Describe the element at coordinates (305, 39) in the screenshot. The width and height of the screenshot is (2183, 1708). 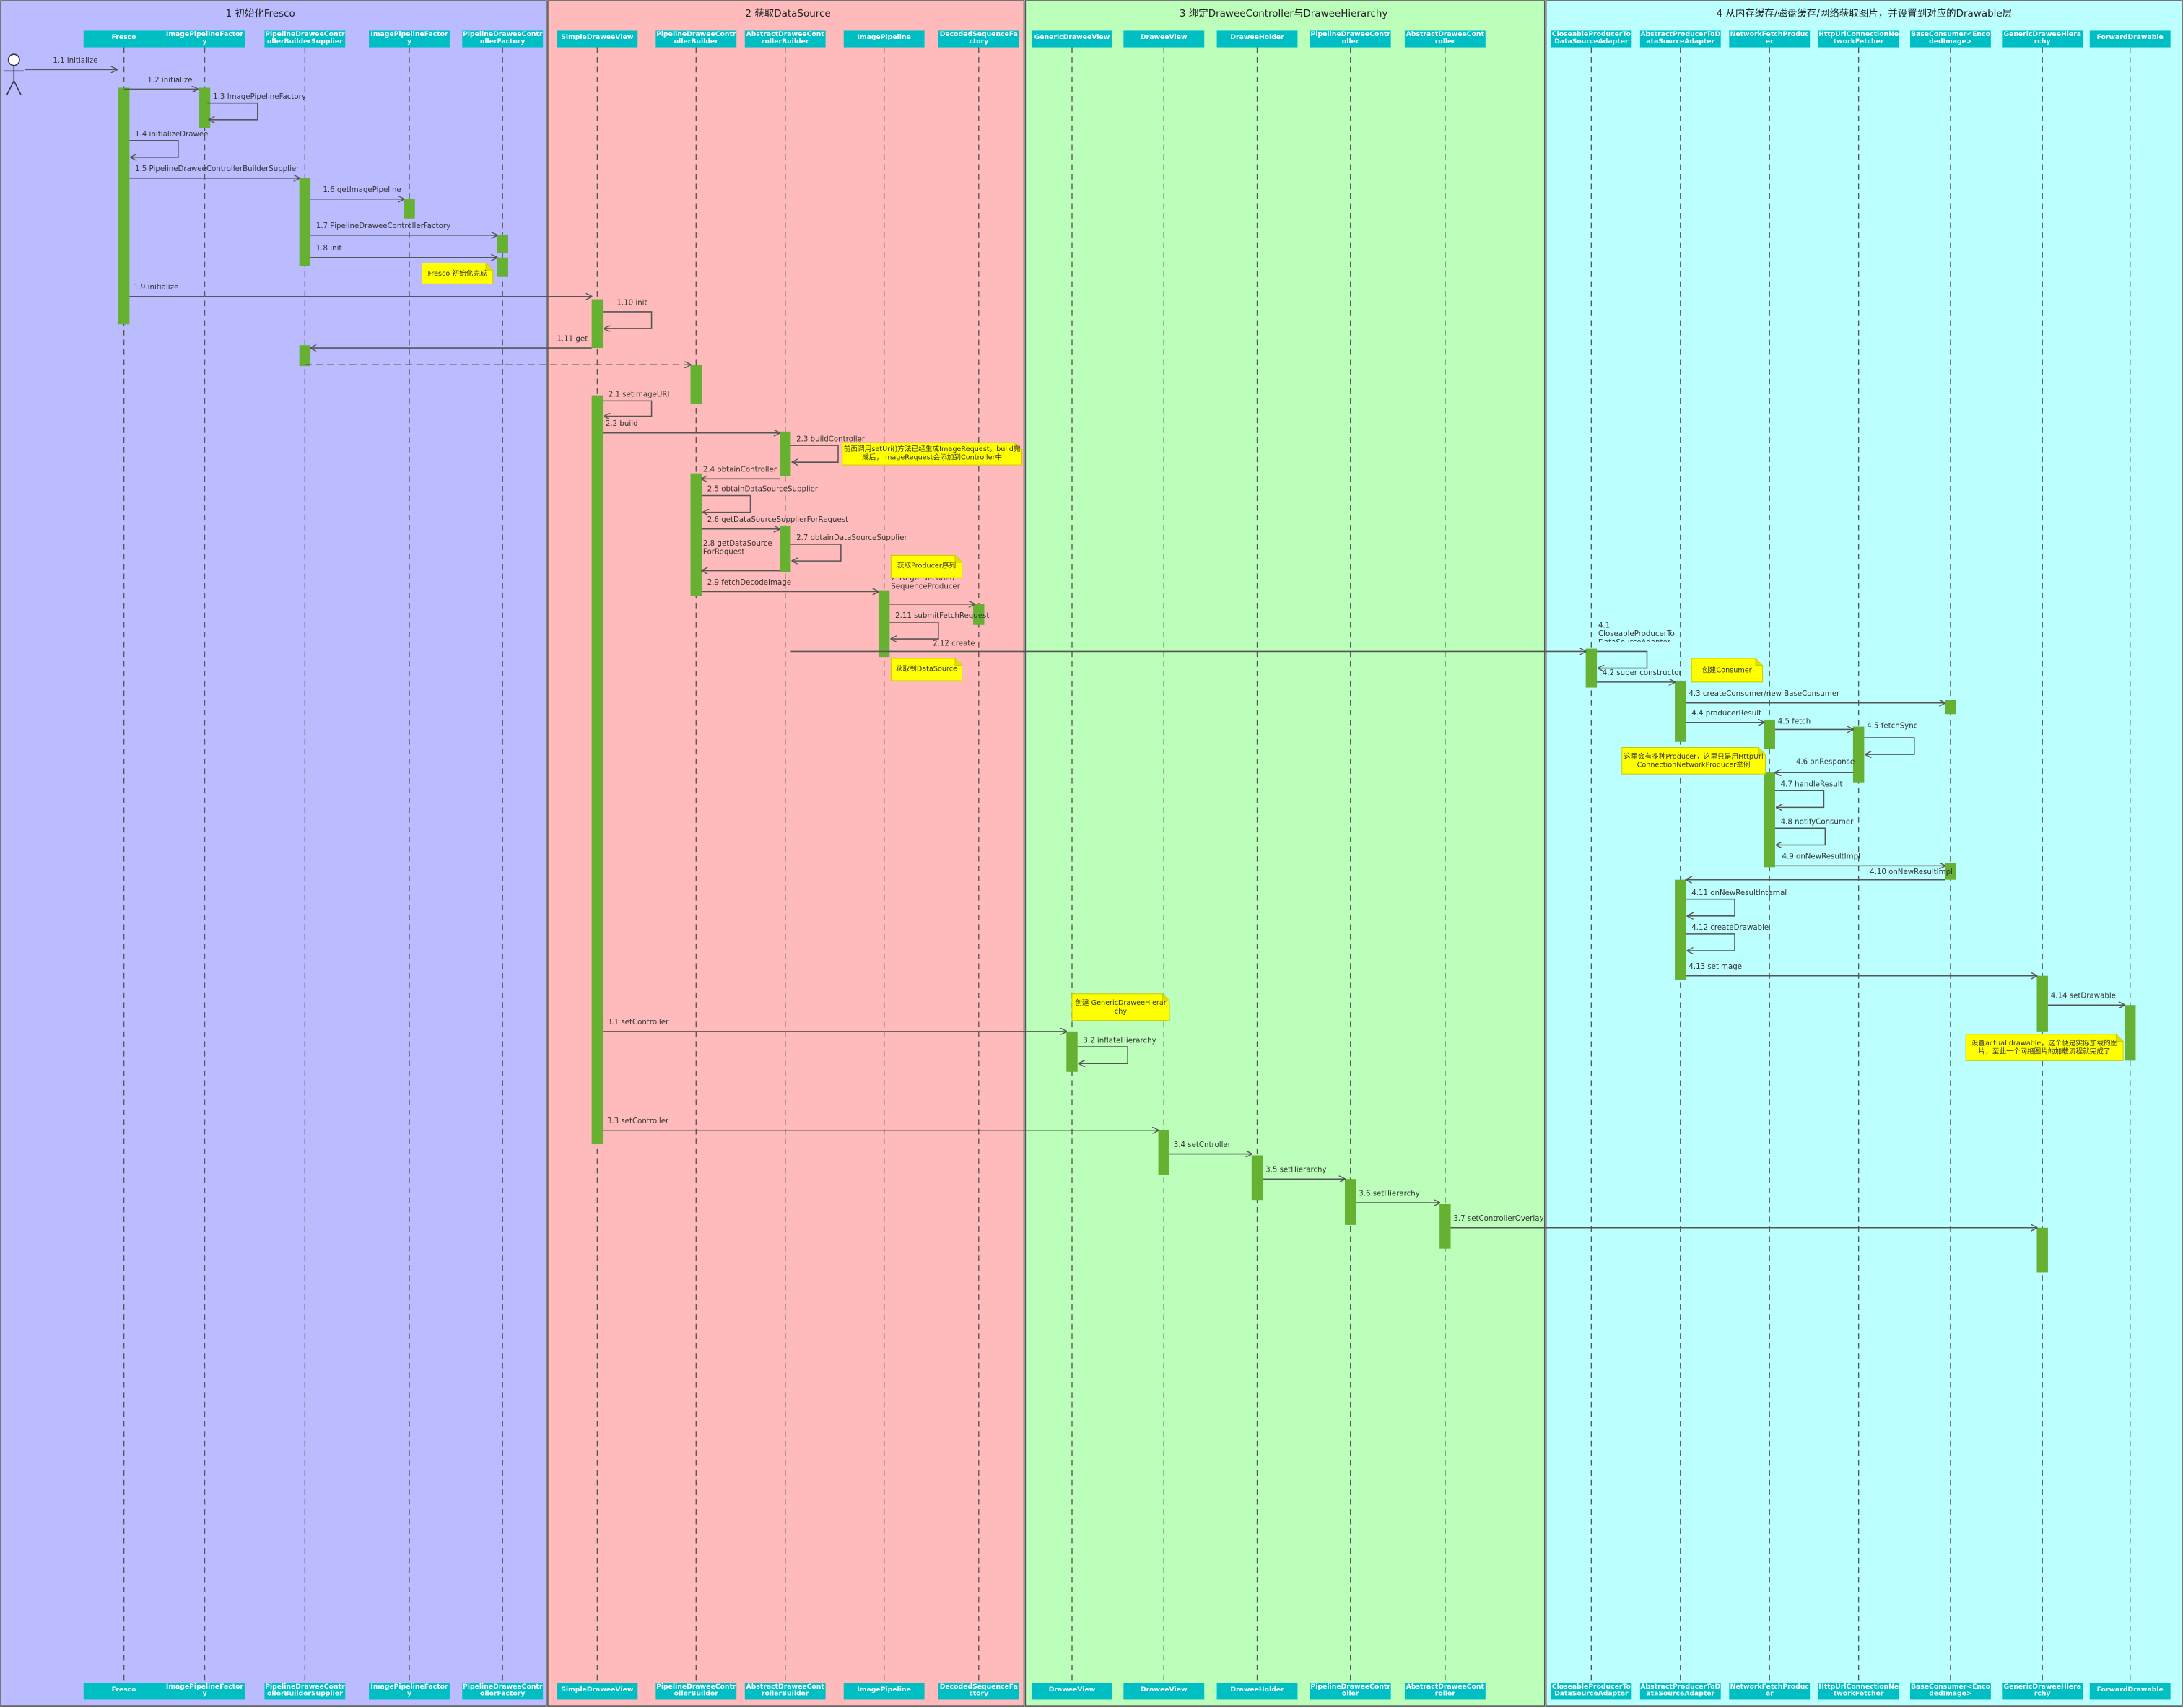
I see `participant-label: PipelineDraweeControllerBuilderSupplier` at that location.